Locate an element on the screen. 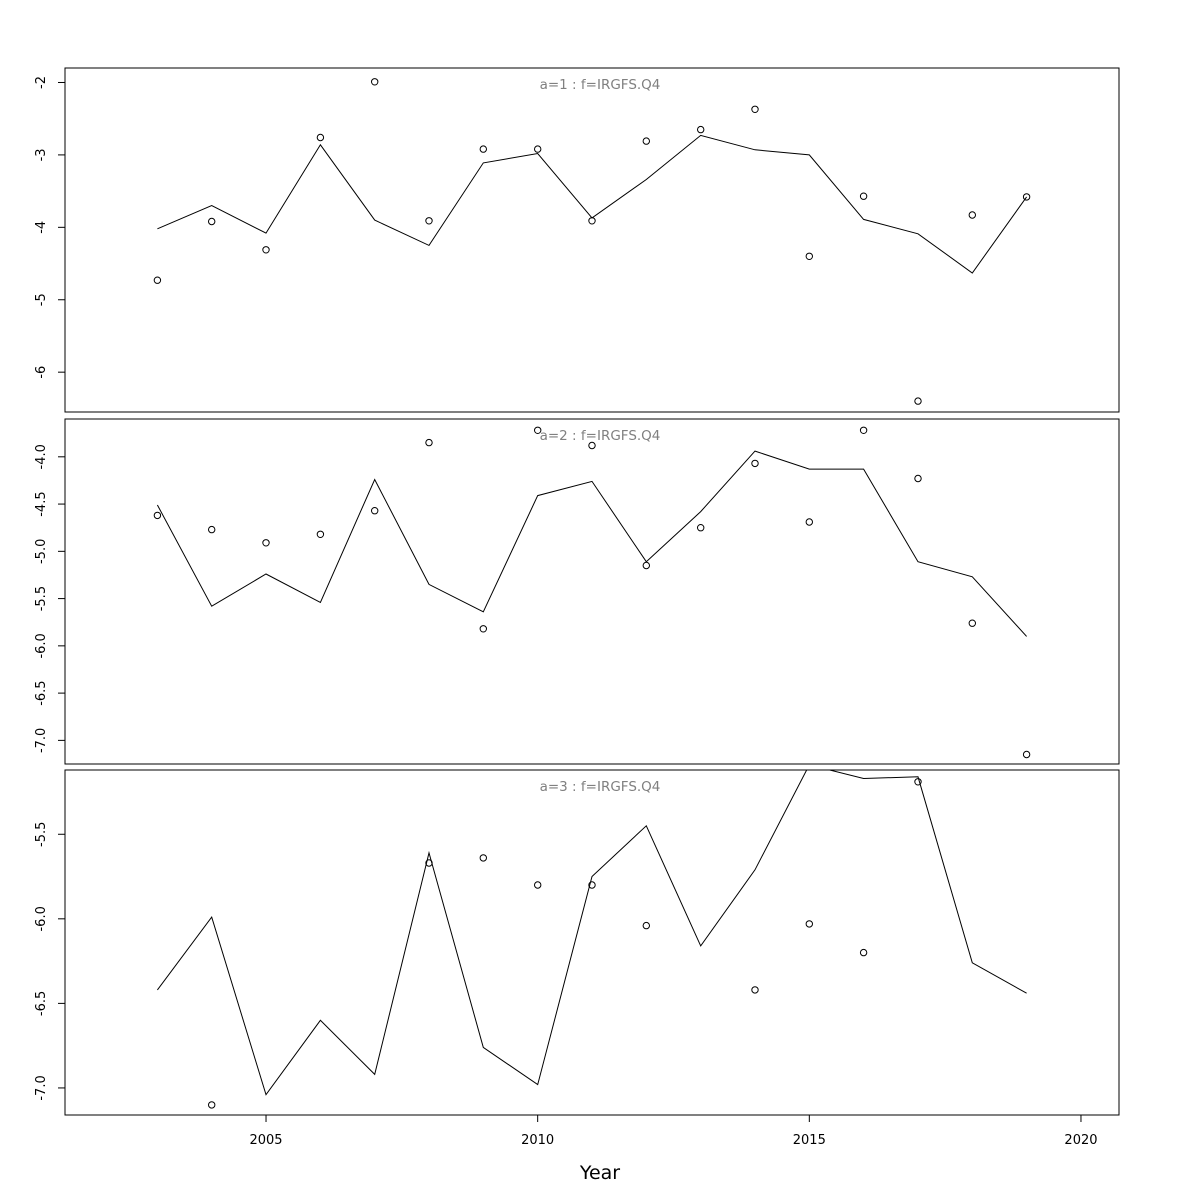 This screenshot has width=1200, height=1200. y-tick-label: -4.0 is located at coordinates (41, 456).